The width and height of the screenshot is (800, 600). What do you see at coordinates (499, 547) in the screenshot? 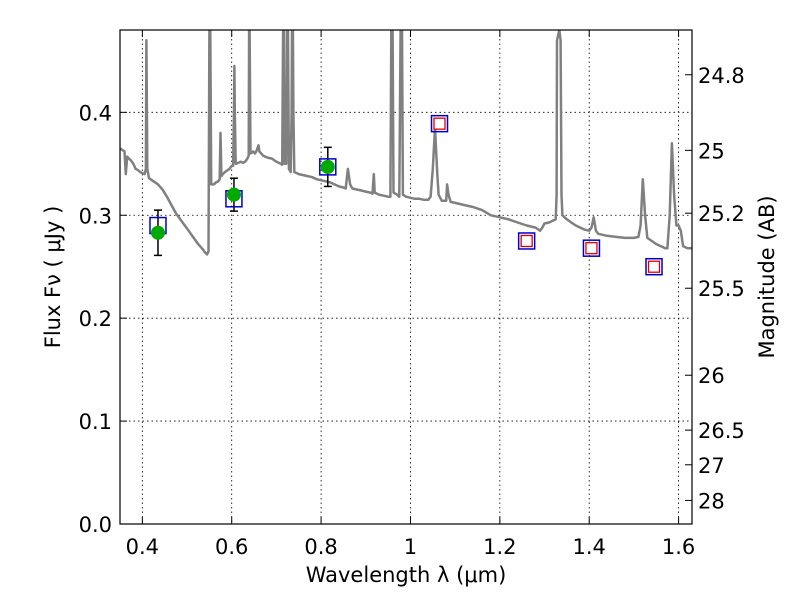
I see `x-tick-label: 1.2` at bounding box center [499, 547].